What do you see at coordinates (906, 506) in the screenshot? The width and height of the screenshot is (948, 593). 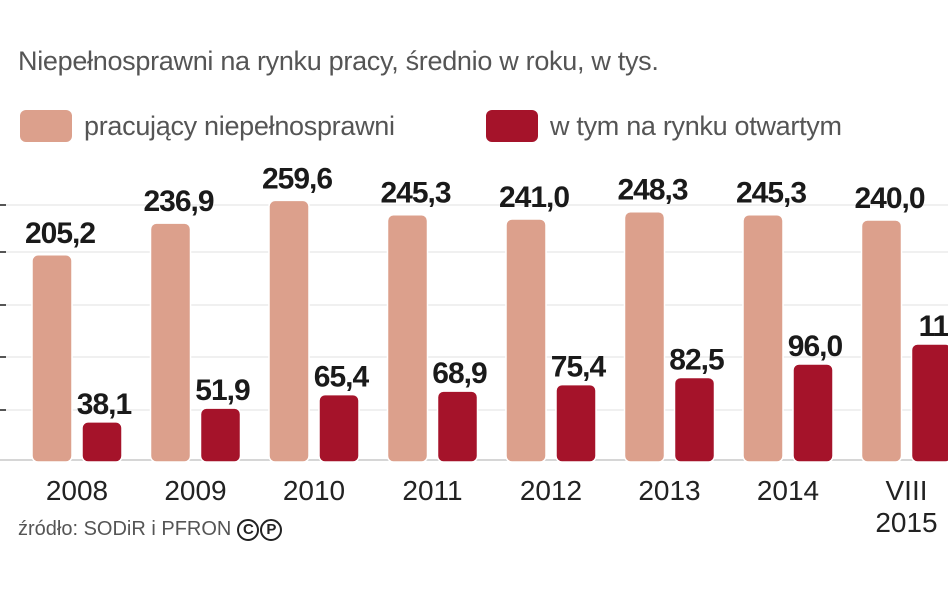 I see `x-tick-label: VIII 2015` at bounding box center [906, 506].